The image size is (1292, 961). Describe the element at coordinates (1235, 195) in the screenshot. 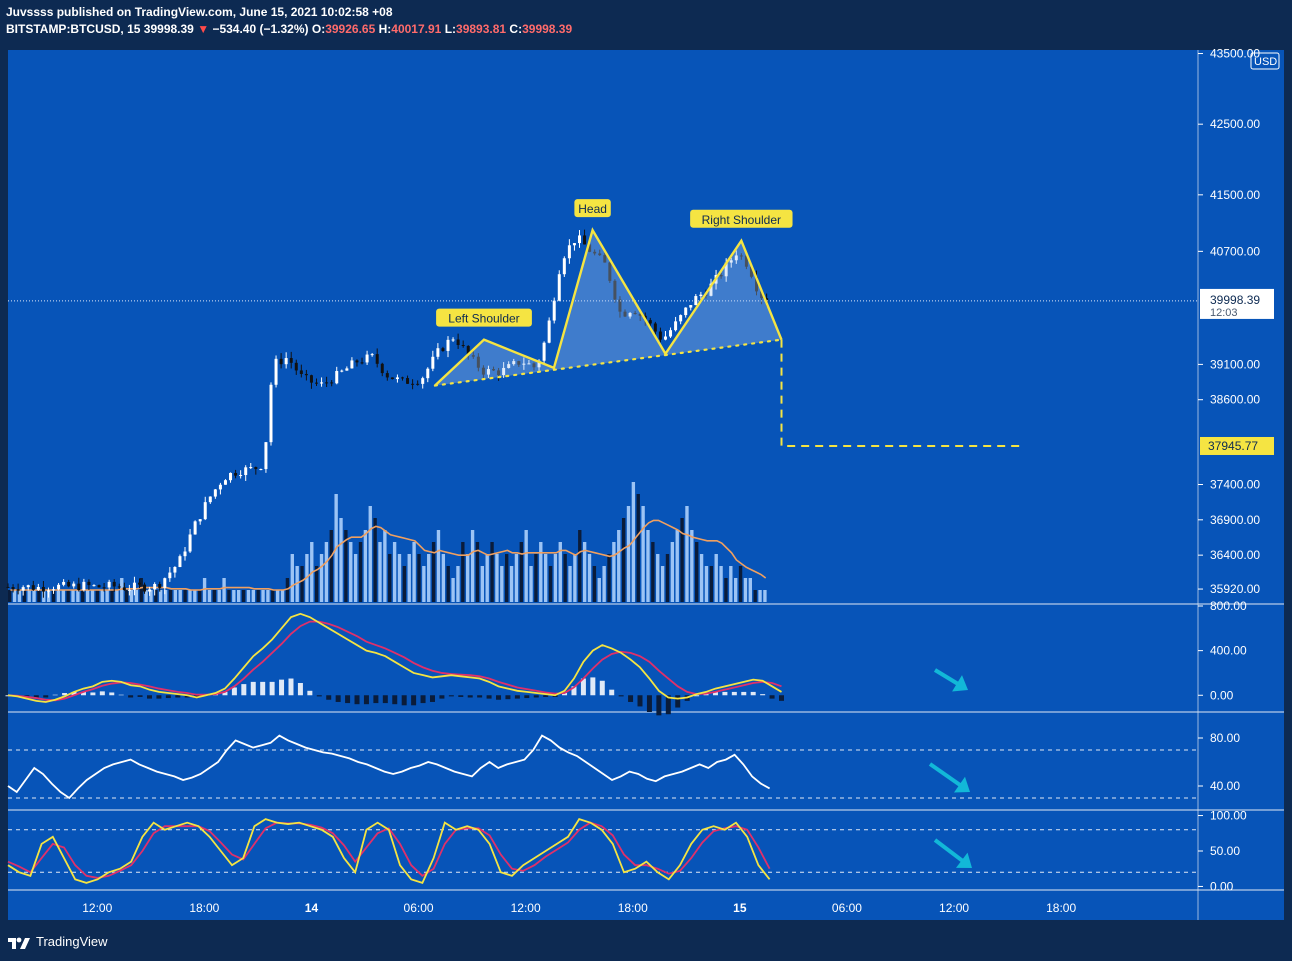

I see `y-tick-label: 41500.00` at that location.